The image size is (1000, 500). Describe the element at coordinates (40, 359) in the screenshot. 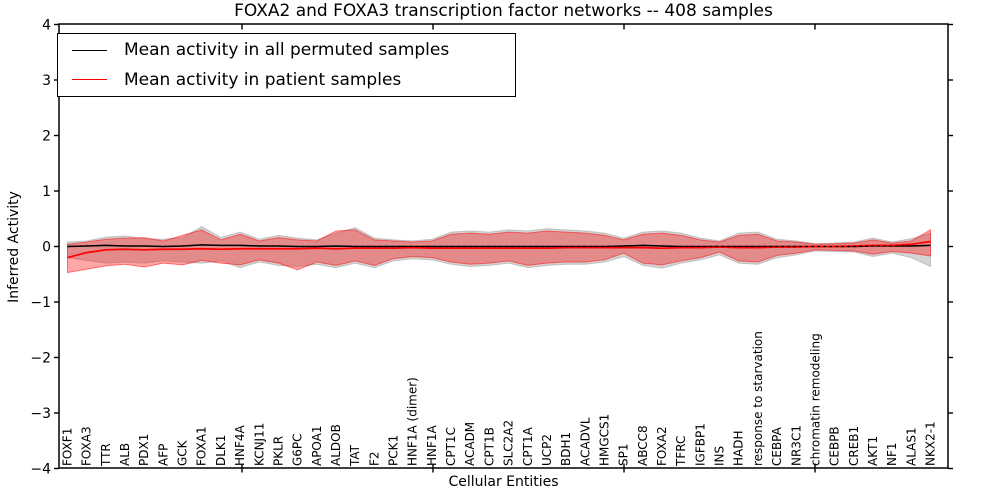

I see `y-tick-label: −2` at that location.